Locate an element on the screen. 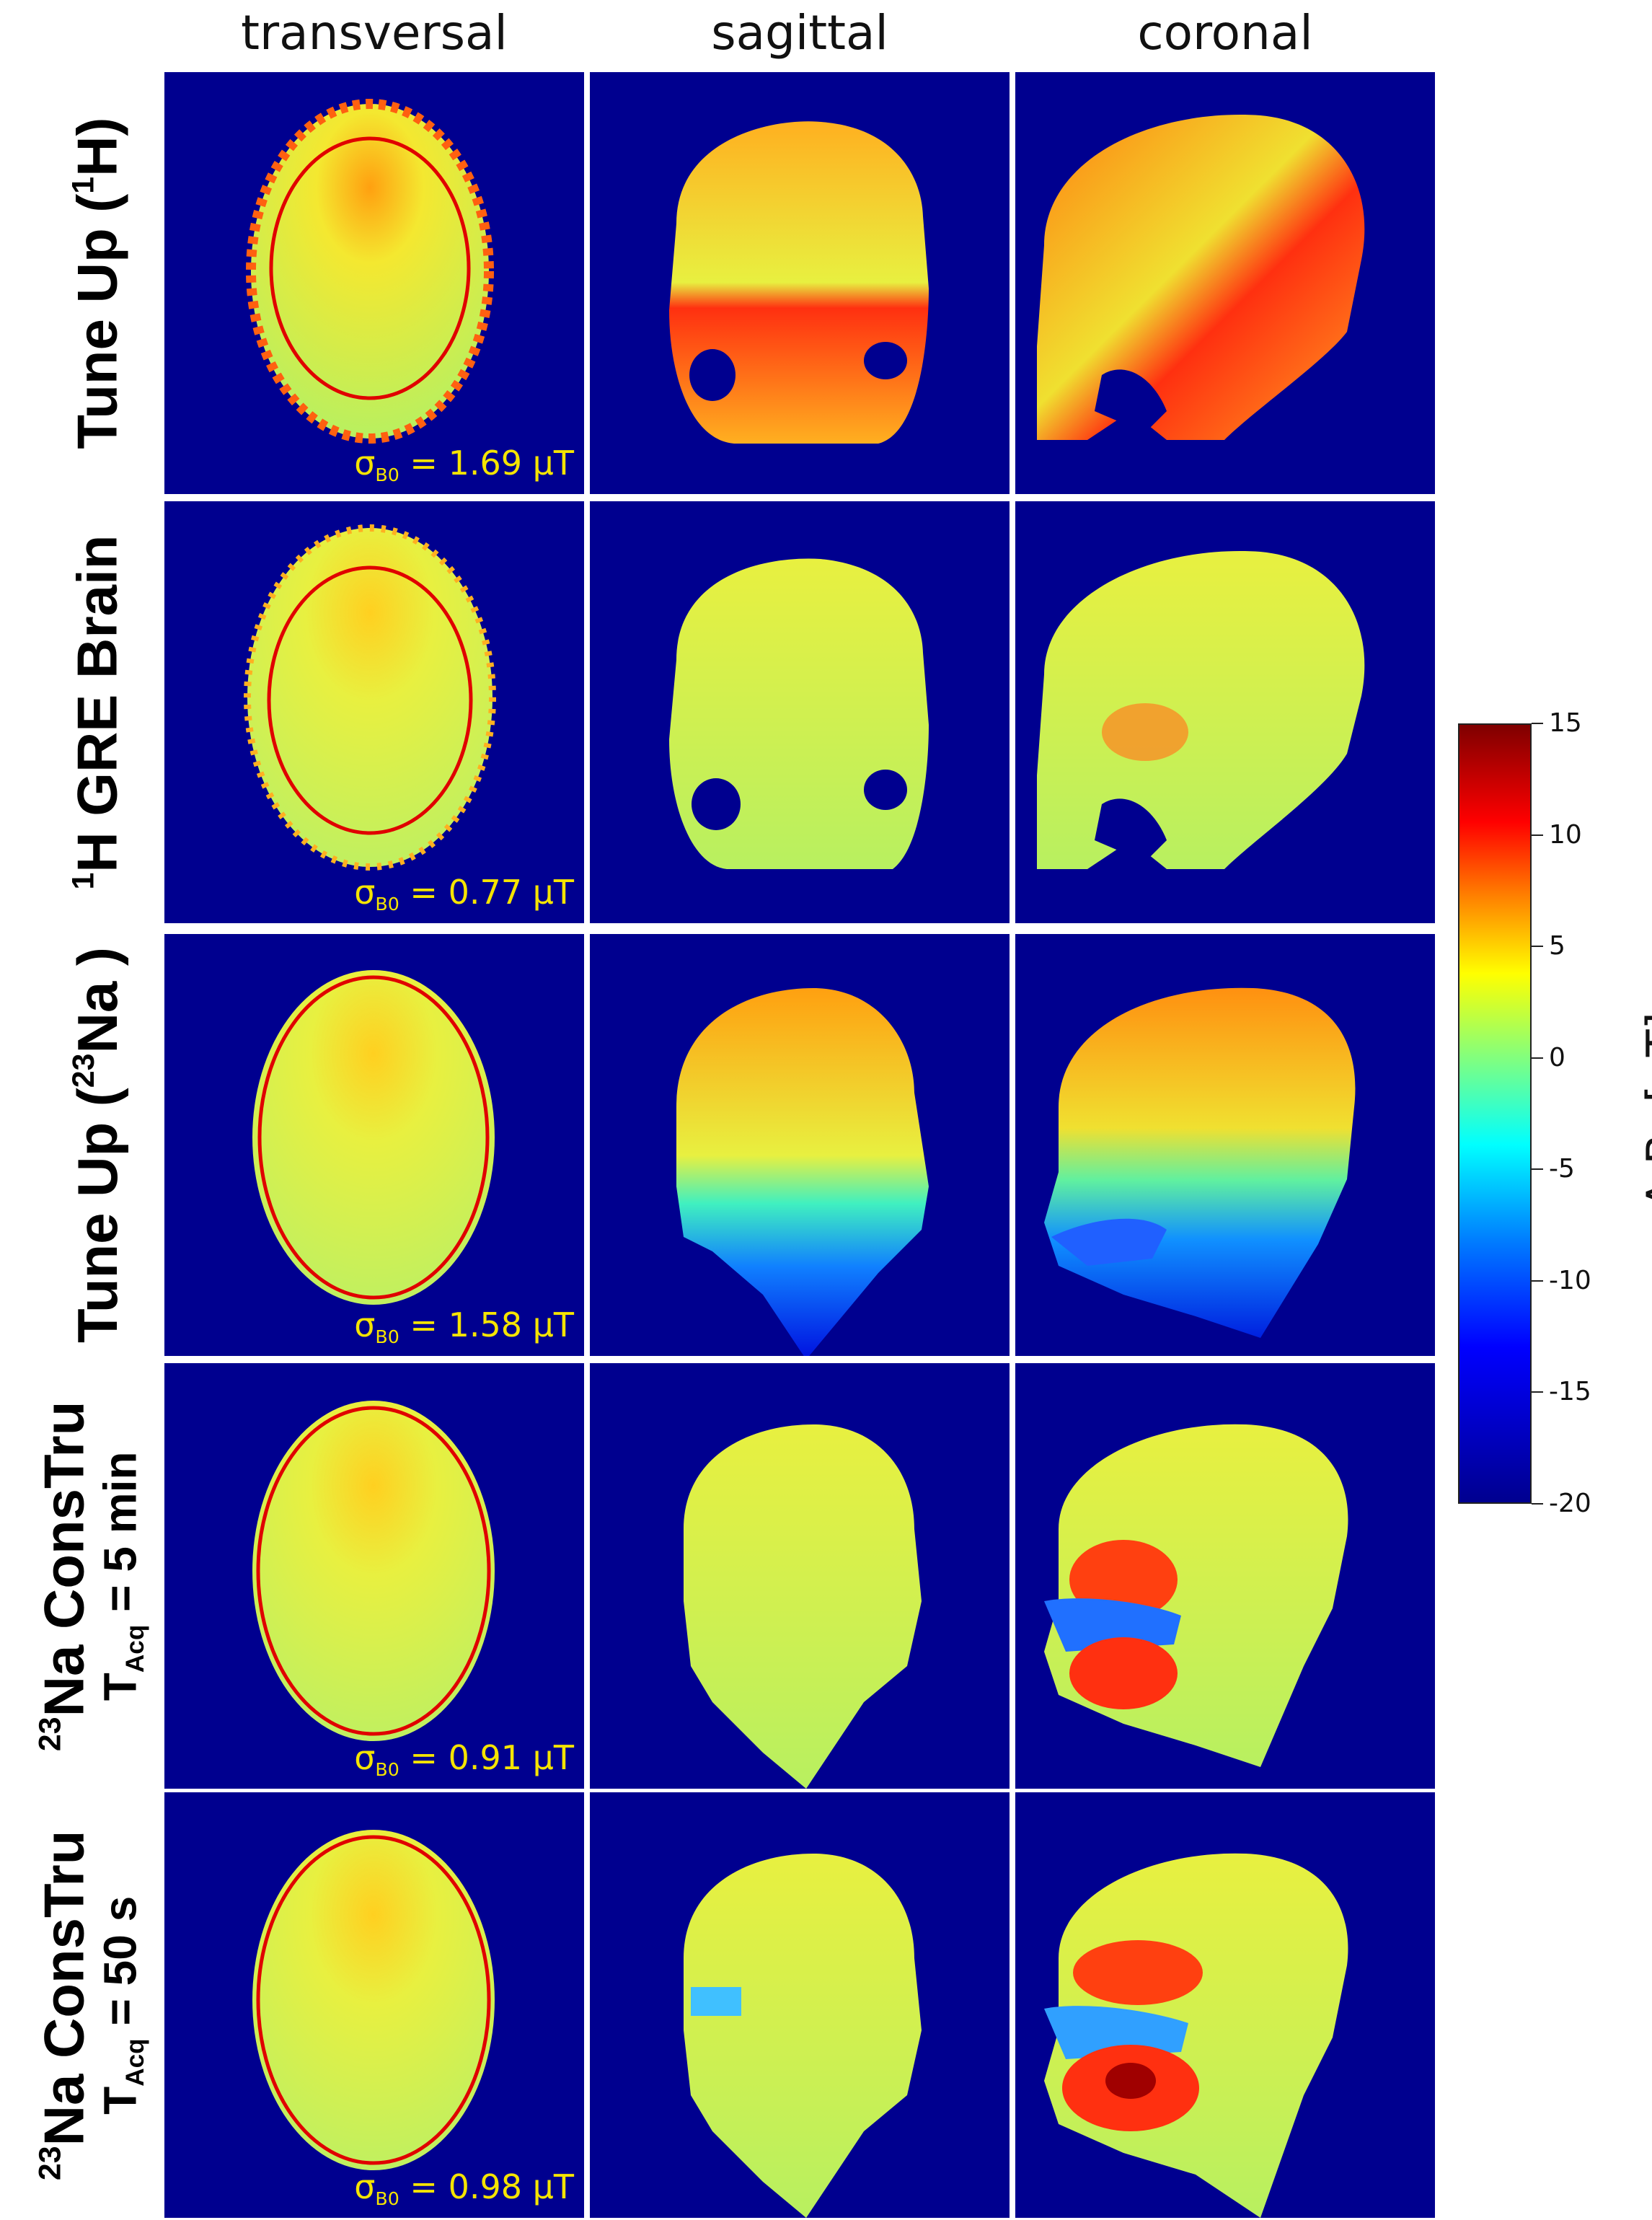 The width and height of the screenshot is (1652, 2220). column-header-coronal: coronal is located at coordinates (1225, 33).